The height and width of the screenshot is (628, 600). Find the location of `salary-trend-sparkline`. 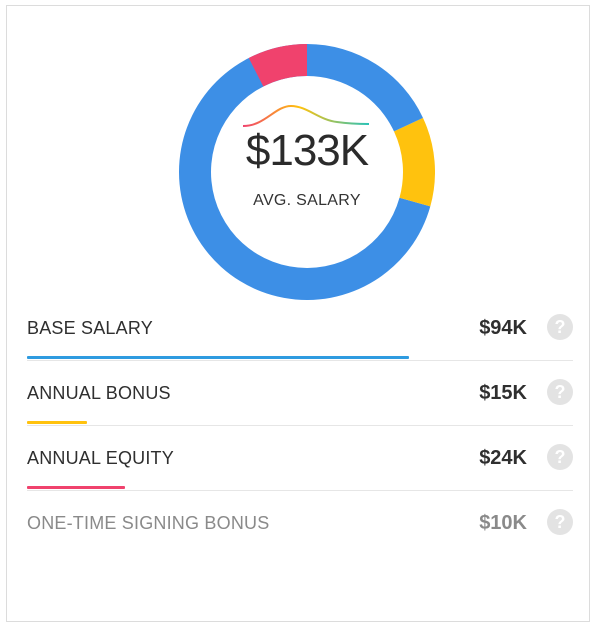

salary-trend-sparkline is located at coordinates (306, 115).